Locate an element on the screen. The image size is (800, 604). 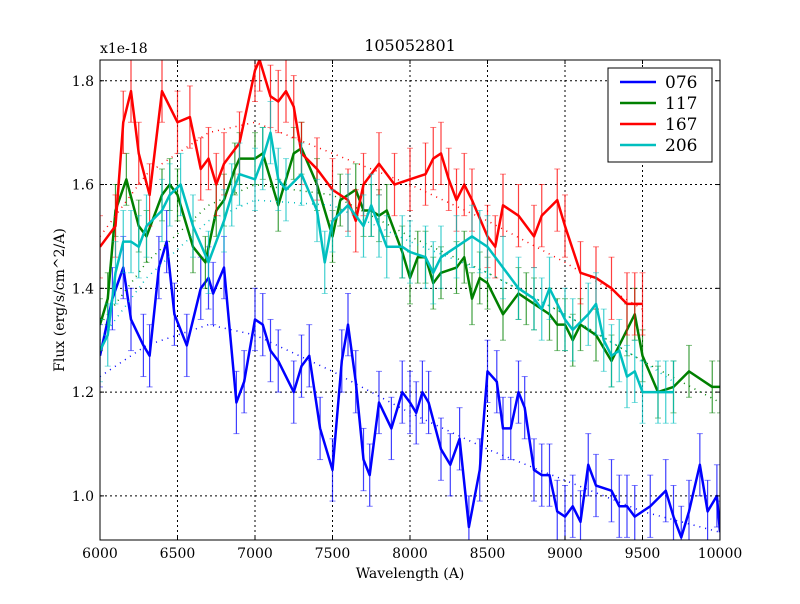
y-tick-label: 1.4 is located at coordinates (83, 289).